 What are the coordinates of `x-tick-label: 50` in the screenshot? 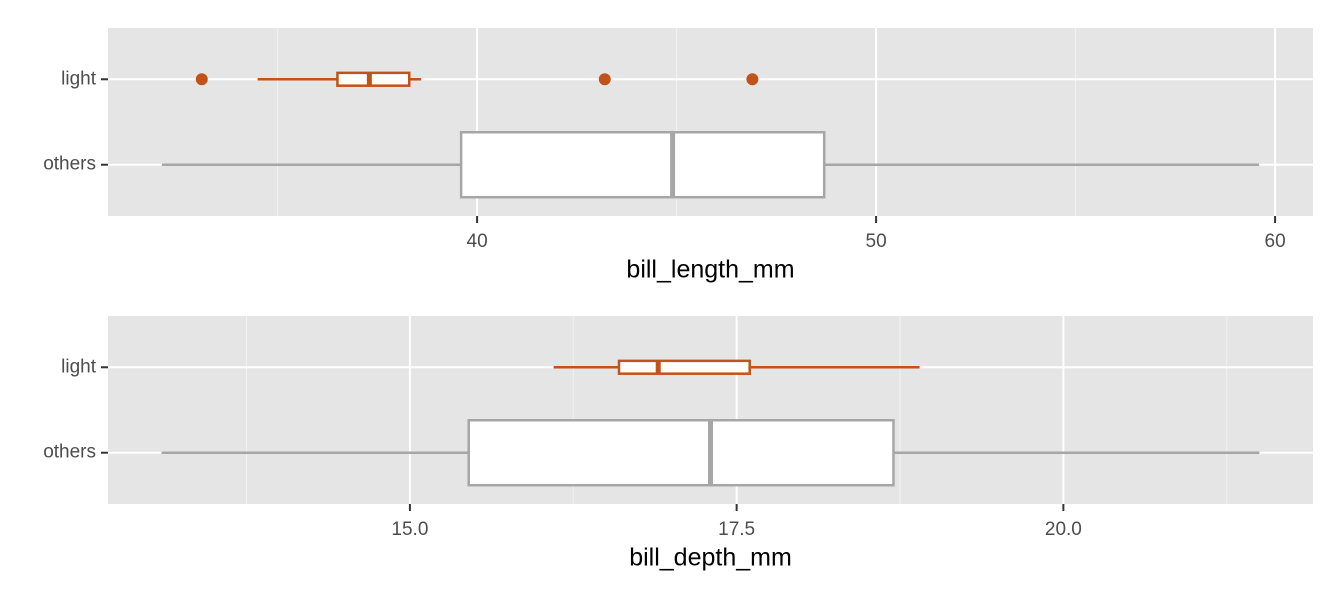 It's located at (876, 241).